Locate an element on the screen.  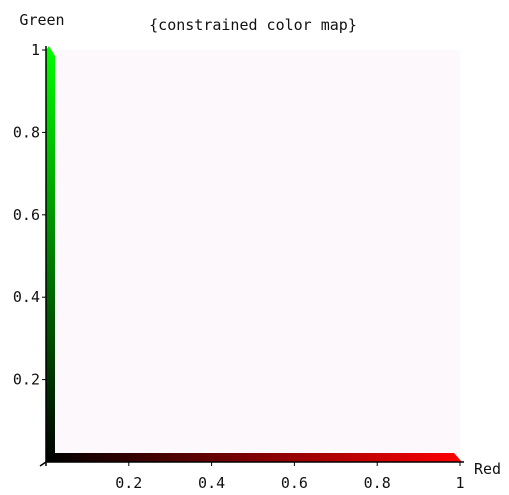
y-tick-label: 0.4 is located at coordinates (26, 297).